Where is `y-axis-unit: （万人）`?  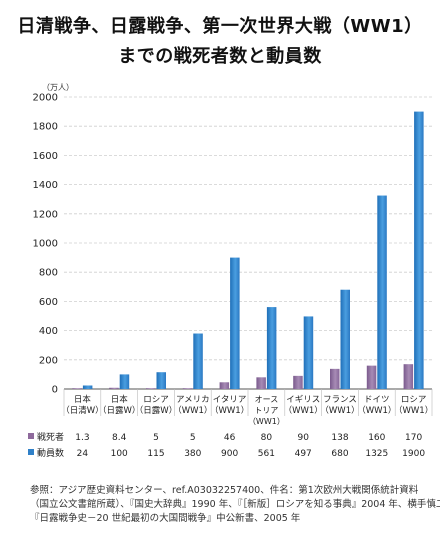
y-axis-unit: （万人） is located at coordinates (58, 87).